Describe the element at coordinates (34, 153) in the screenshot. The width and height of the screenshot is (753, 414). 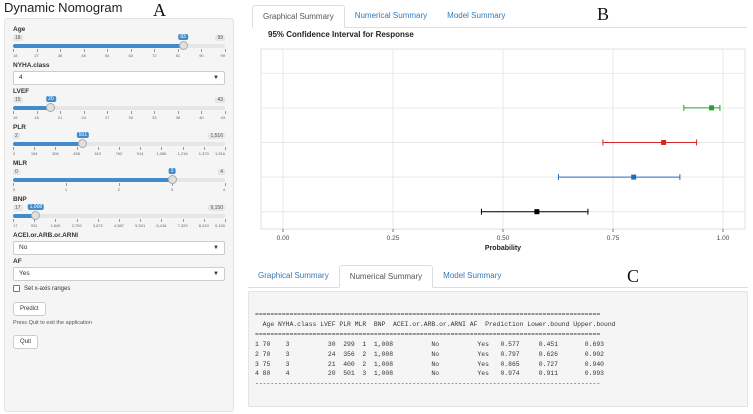
I see `slider-tick-label: 154` at that location.